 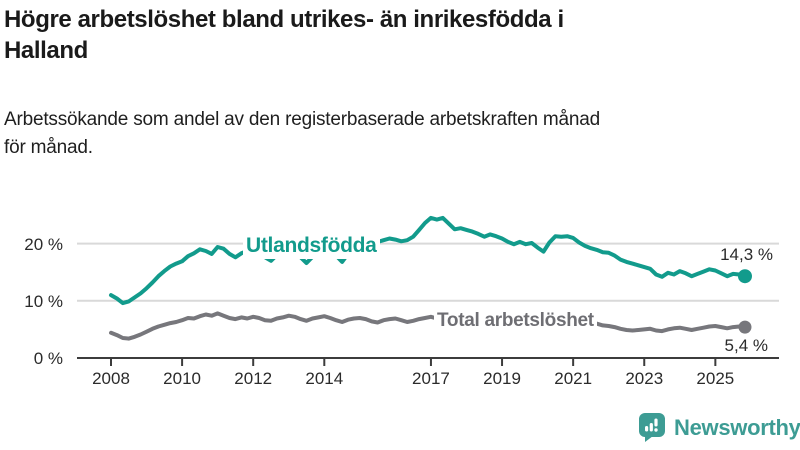 I want to click on x-tick-label-2019: 2019, so click(x=502, y=378).